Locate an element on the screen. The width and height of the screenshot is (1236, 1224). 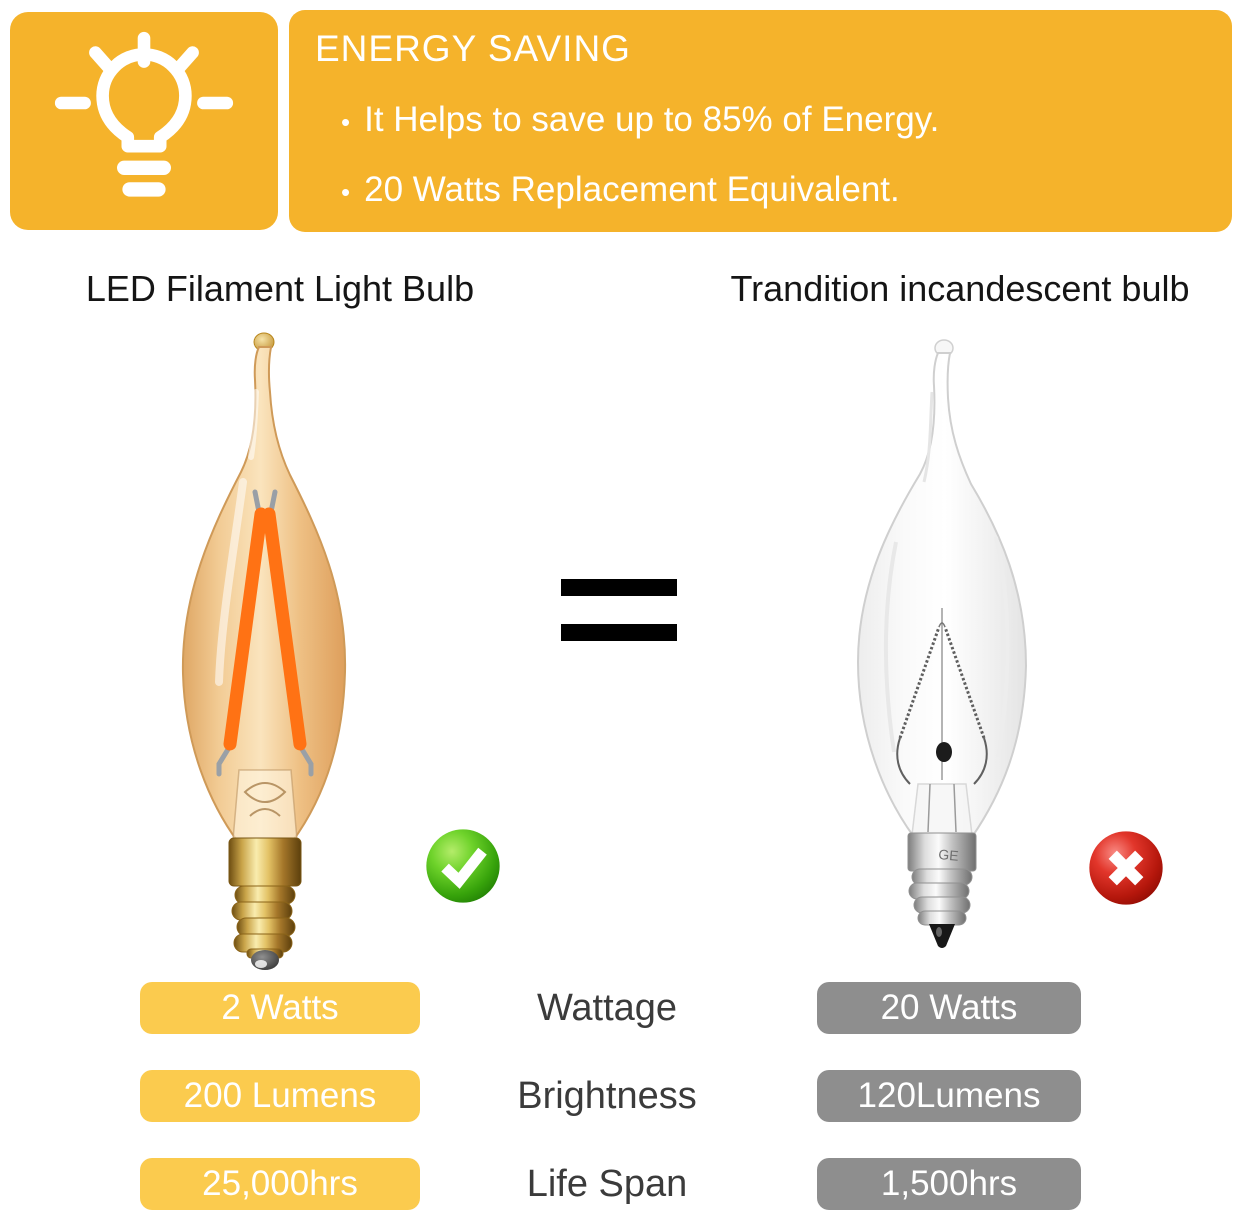
incandescent-bulb-image: GE is located at coordinates (942, 643).